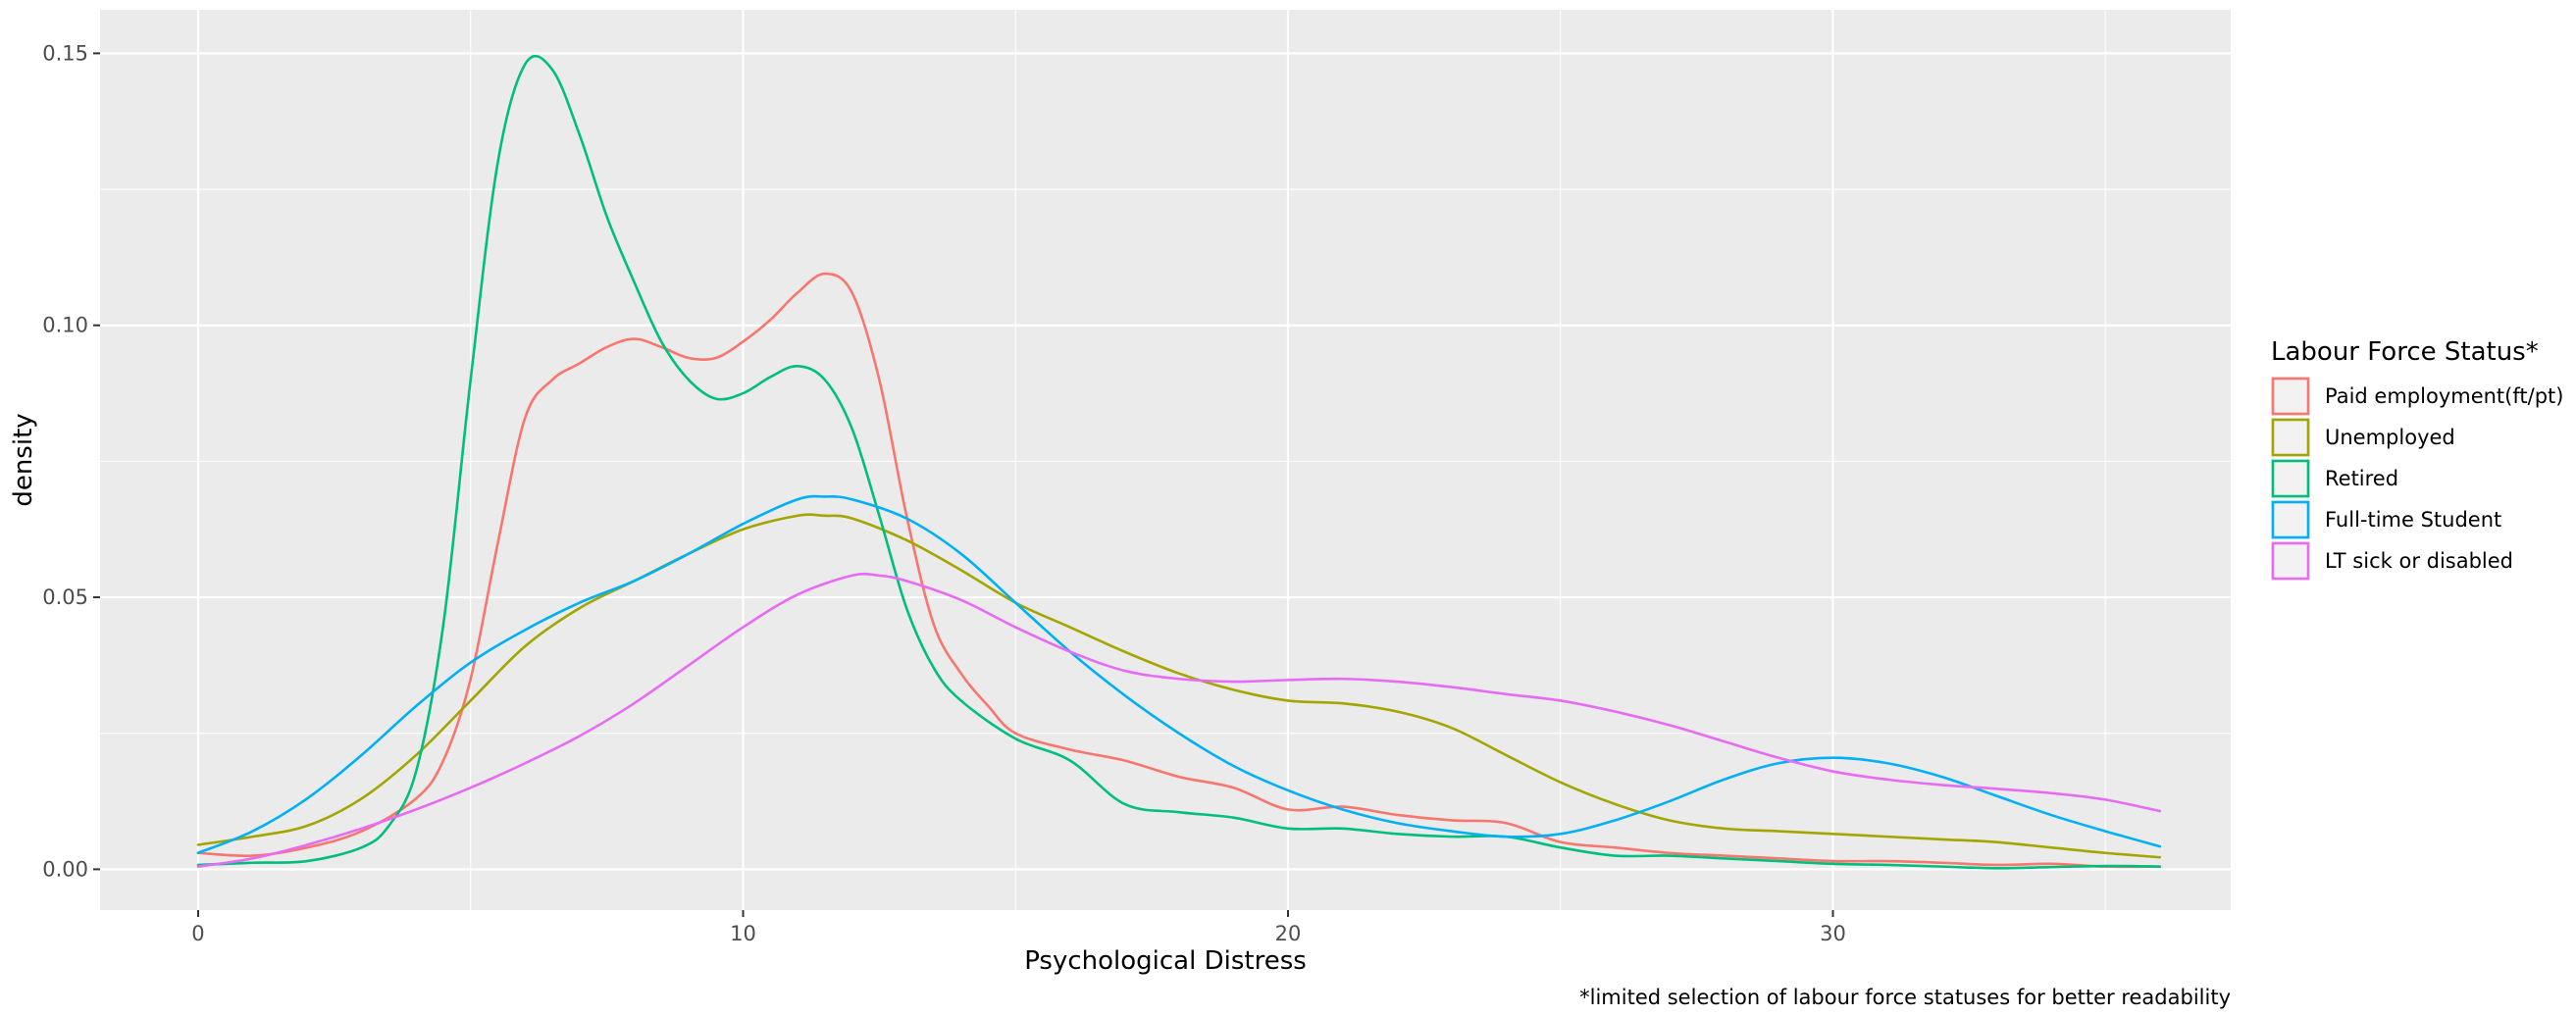 This screenshot has width=2576, height=1016. I want to click on y-tick-label: 0.15, so click(65, 53).